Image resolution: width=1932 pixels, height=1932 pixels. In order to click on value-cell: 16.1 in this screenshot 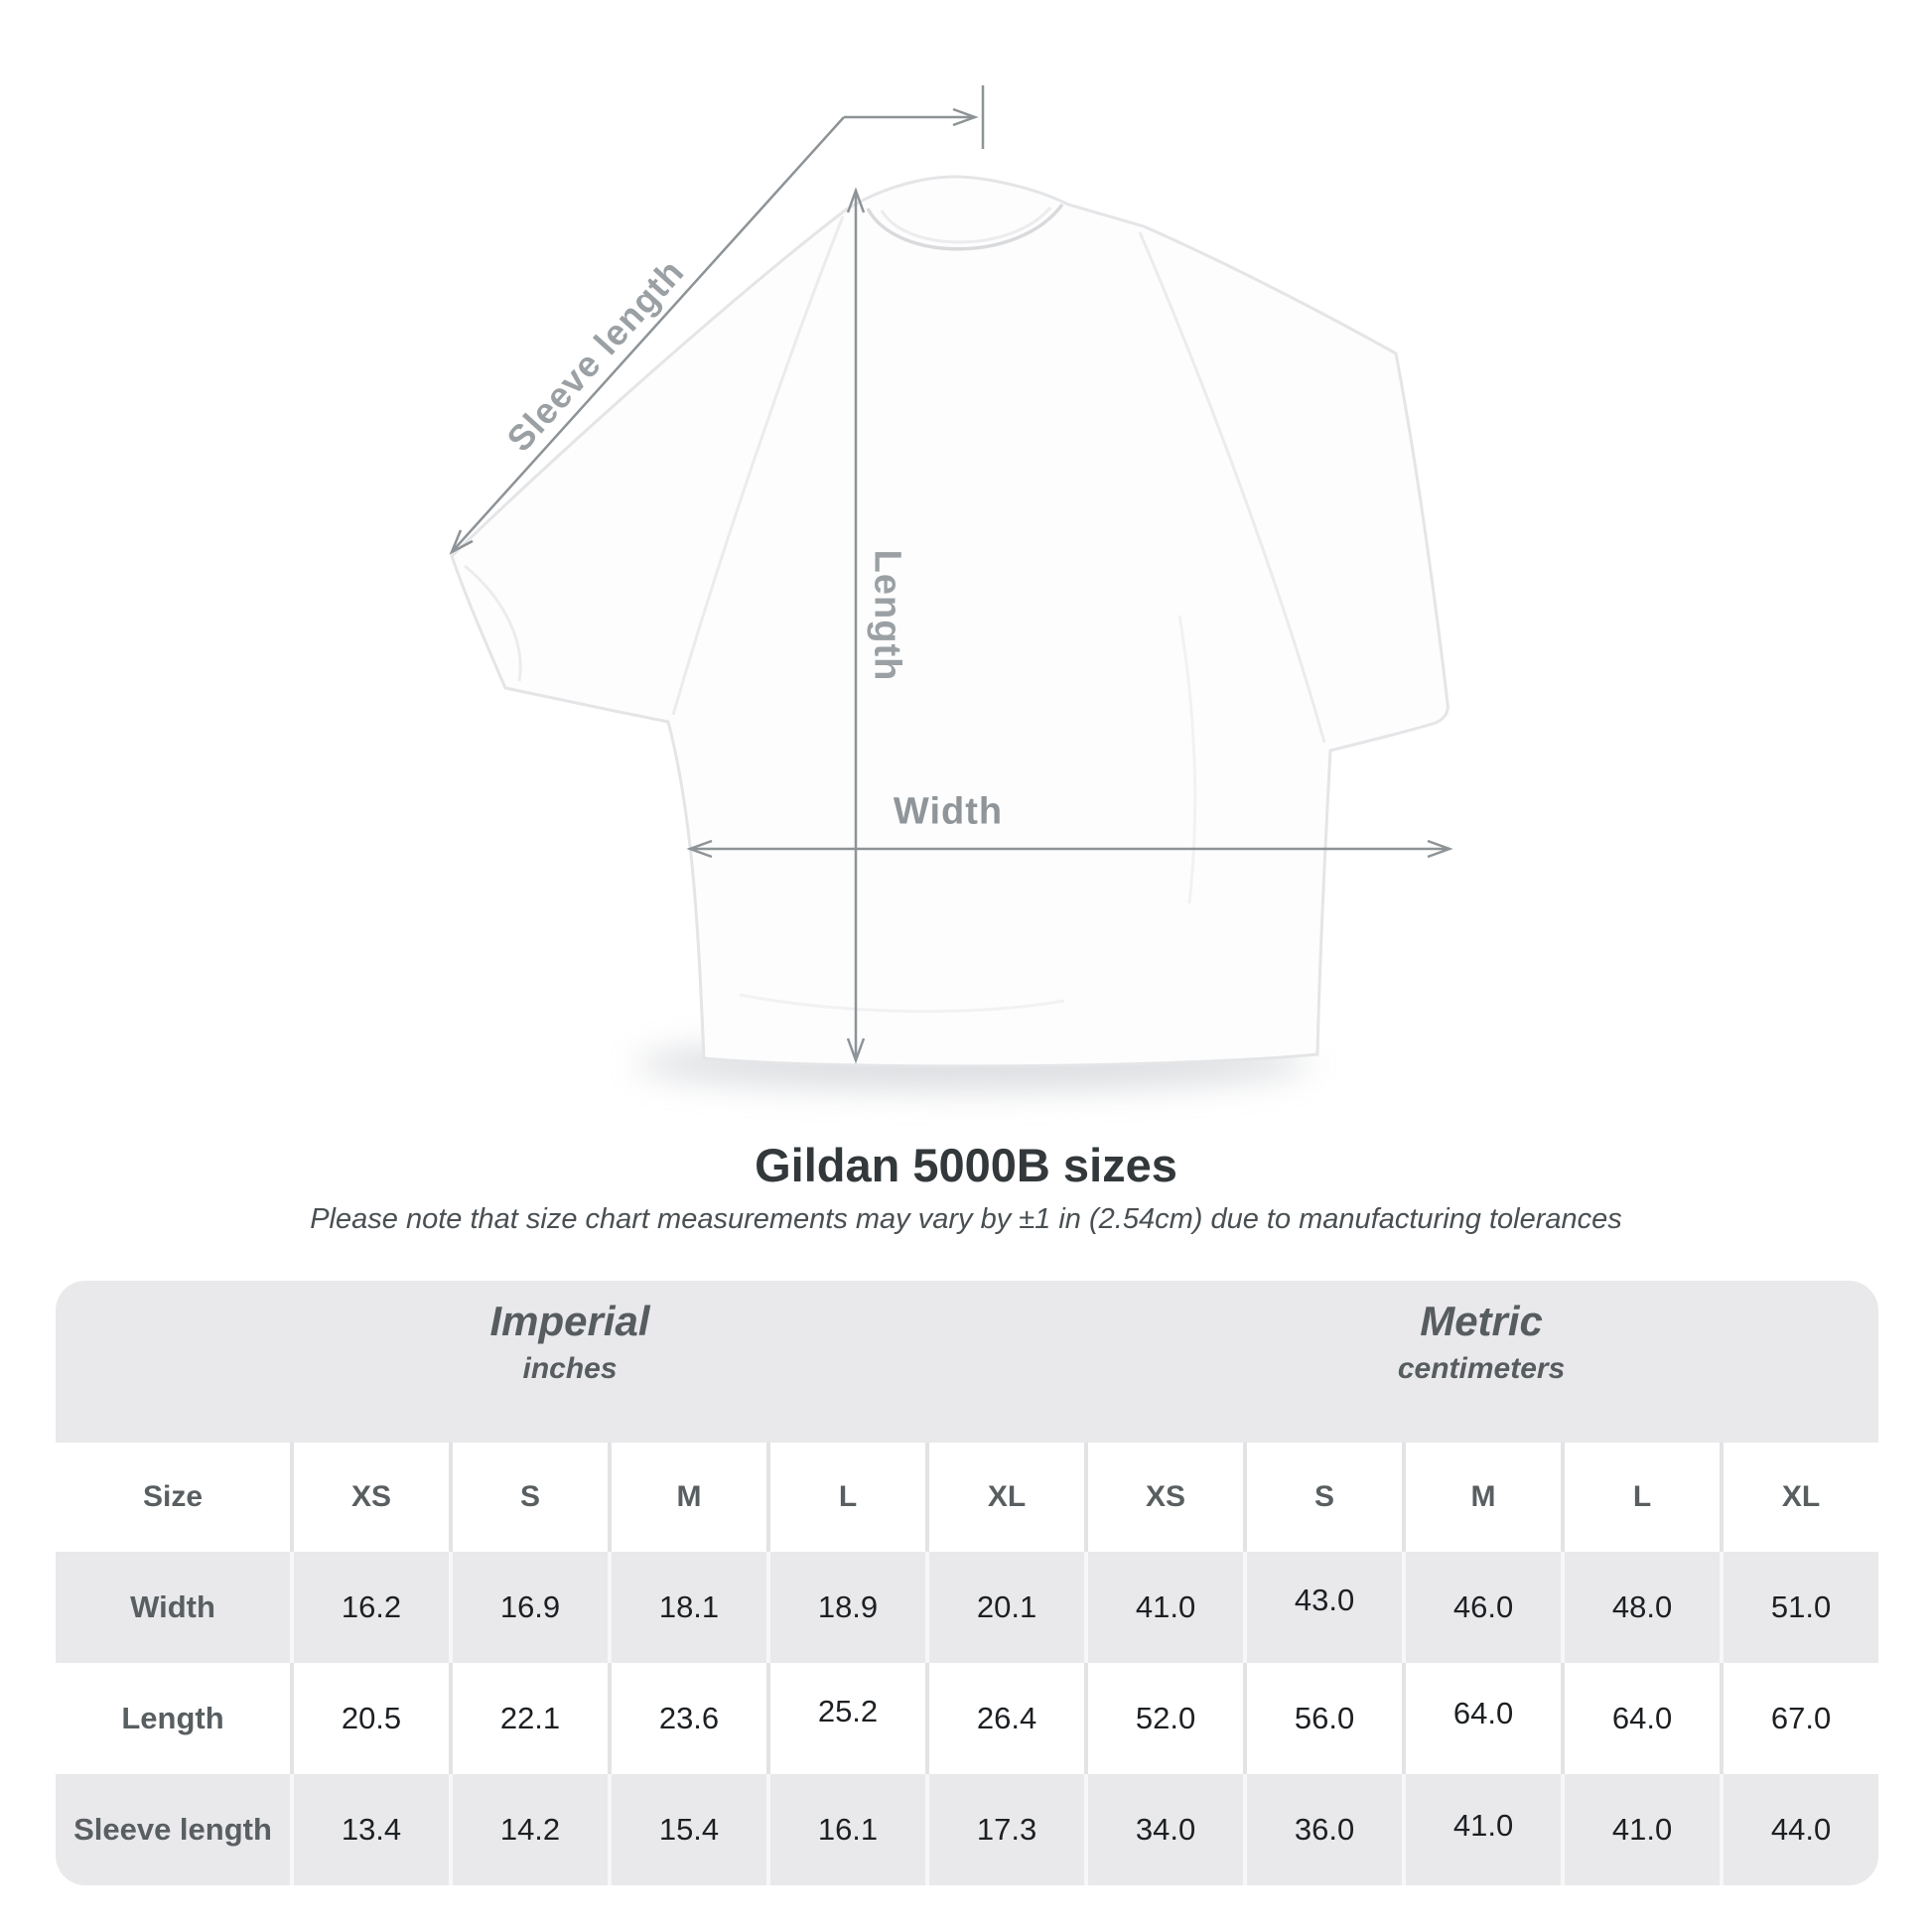, I will do `click(845, 1830)`.